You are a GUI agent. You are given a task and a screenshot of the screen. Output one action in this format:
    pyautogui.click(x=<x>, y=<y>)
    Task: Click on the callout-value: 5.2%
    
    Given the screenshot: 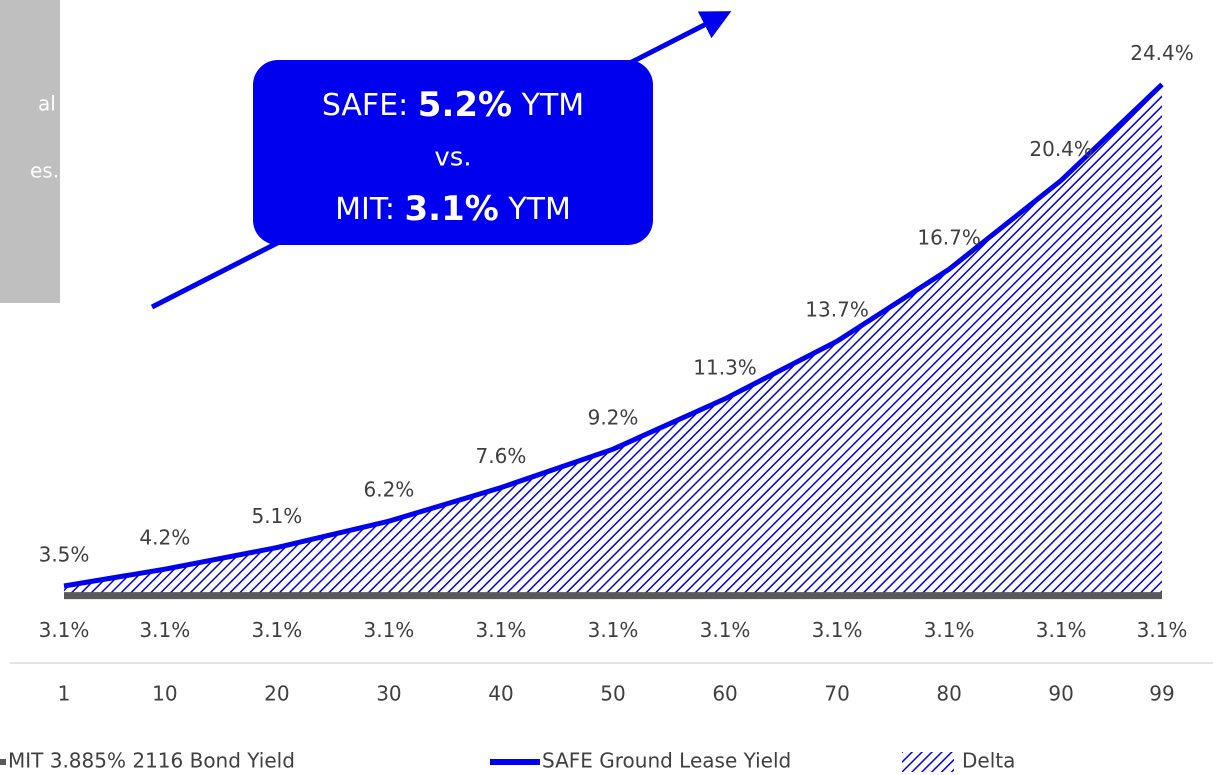 What is the action you would take?
    pyautogui.click(x=465, y=105)
    